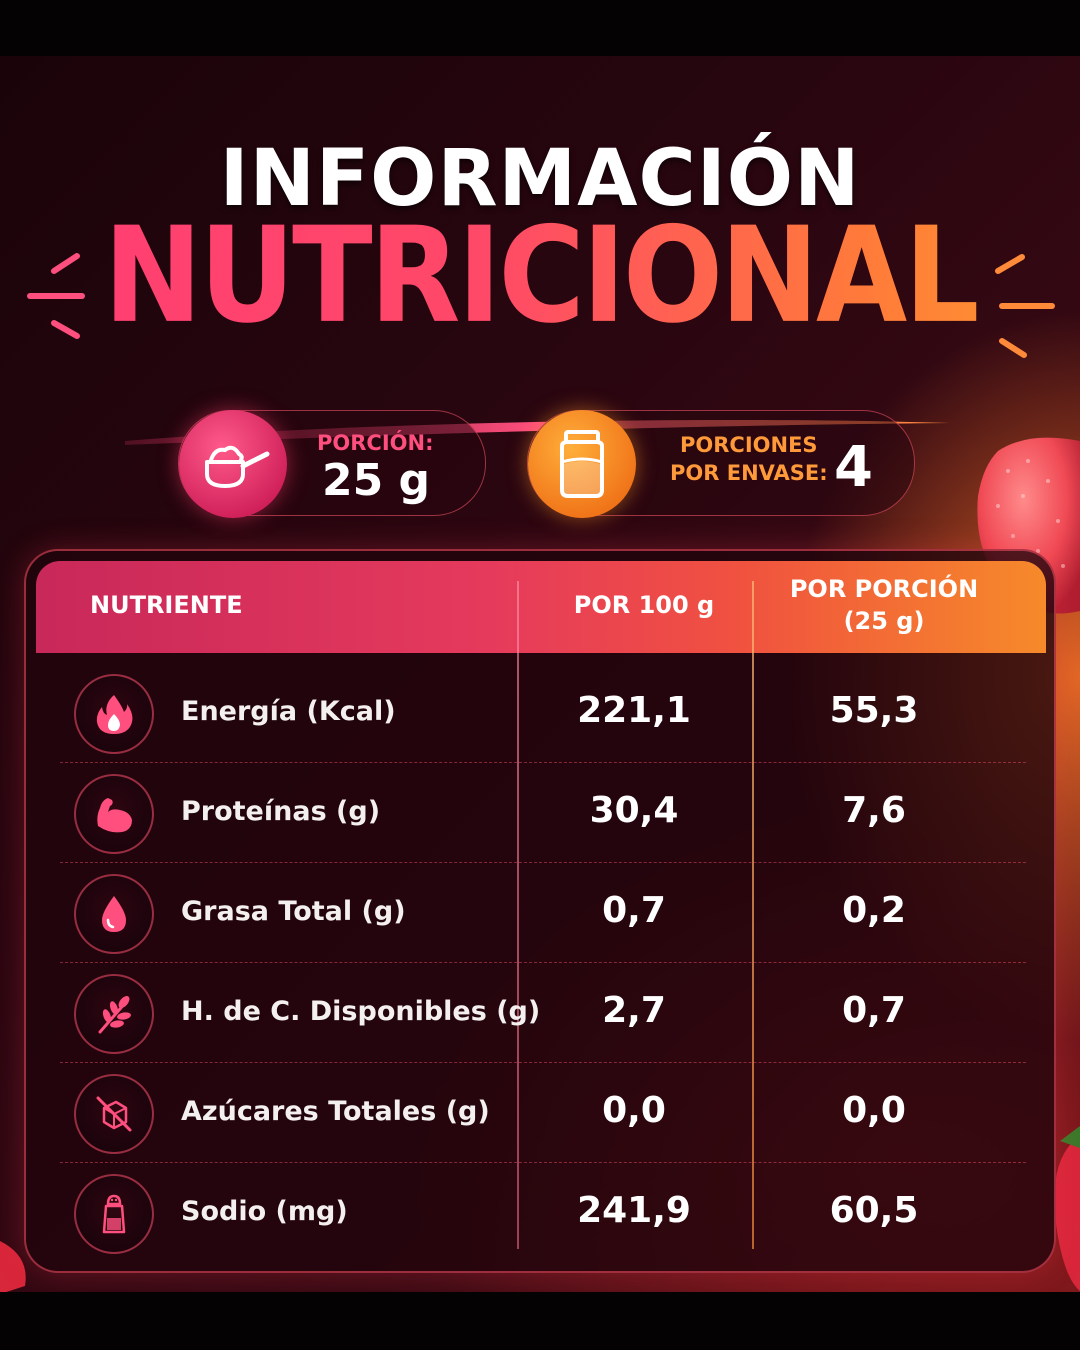 The height and width of the screenshot is (1350, 1080). Describe the element at coordinates (874, 810) in the screenshot. I see `value-per-portion: 7,6` at that location.